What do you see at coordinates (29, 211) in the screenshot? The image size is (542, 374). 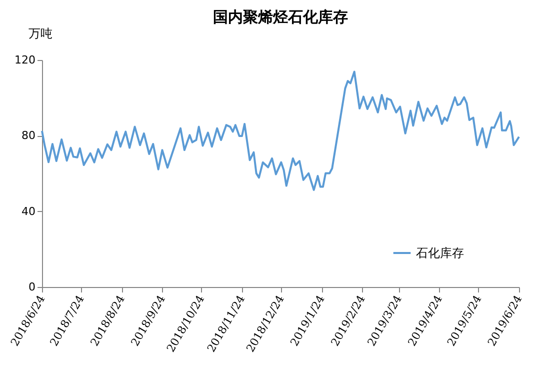 I see `y-tick-label: 40` at bounding box center [29, 211].